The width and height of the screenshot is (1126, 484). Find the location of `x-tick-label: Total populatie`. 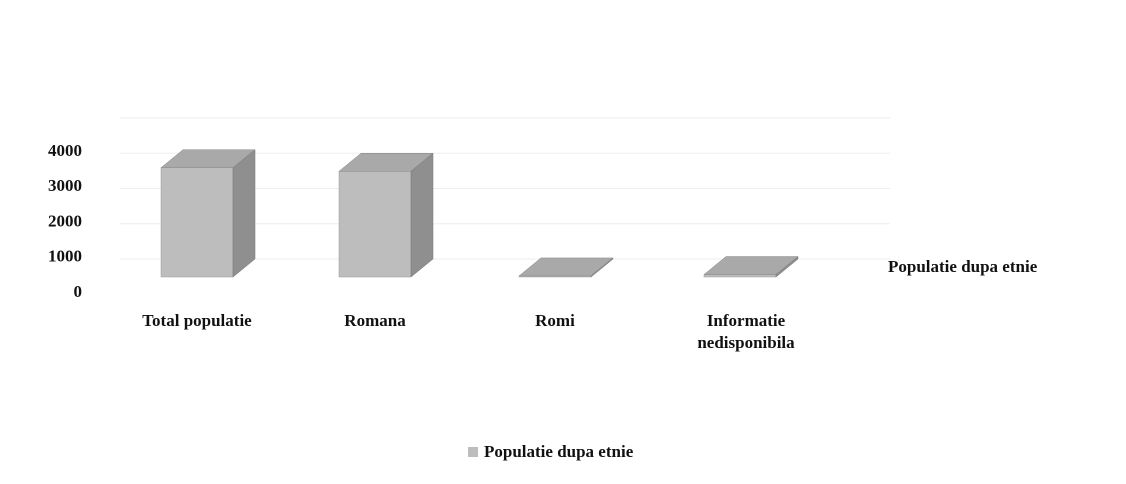

x-tick-label: Total populatie is located at coordinates (197, 320).